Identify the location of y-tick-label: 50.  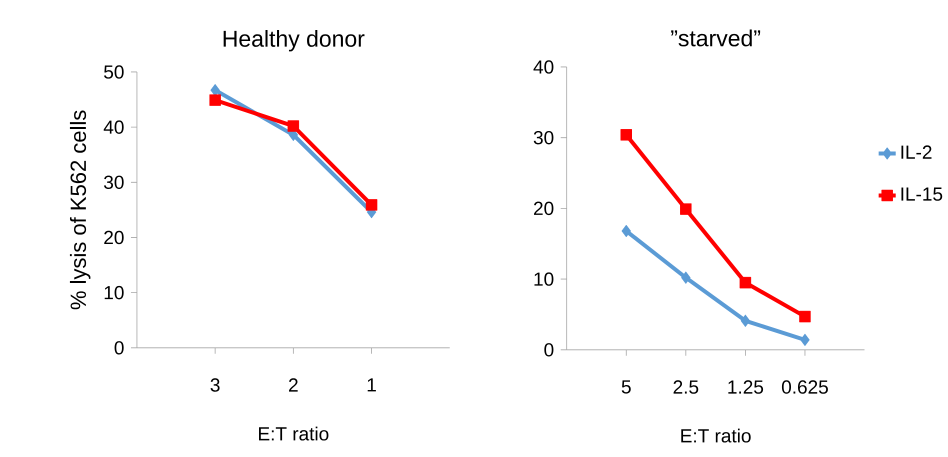
(114, 72).